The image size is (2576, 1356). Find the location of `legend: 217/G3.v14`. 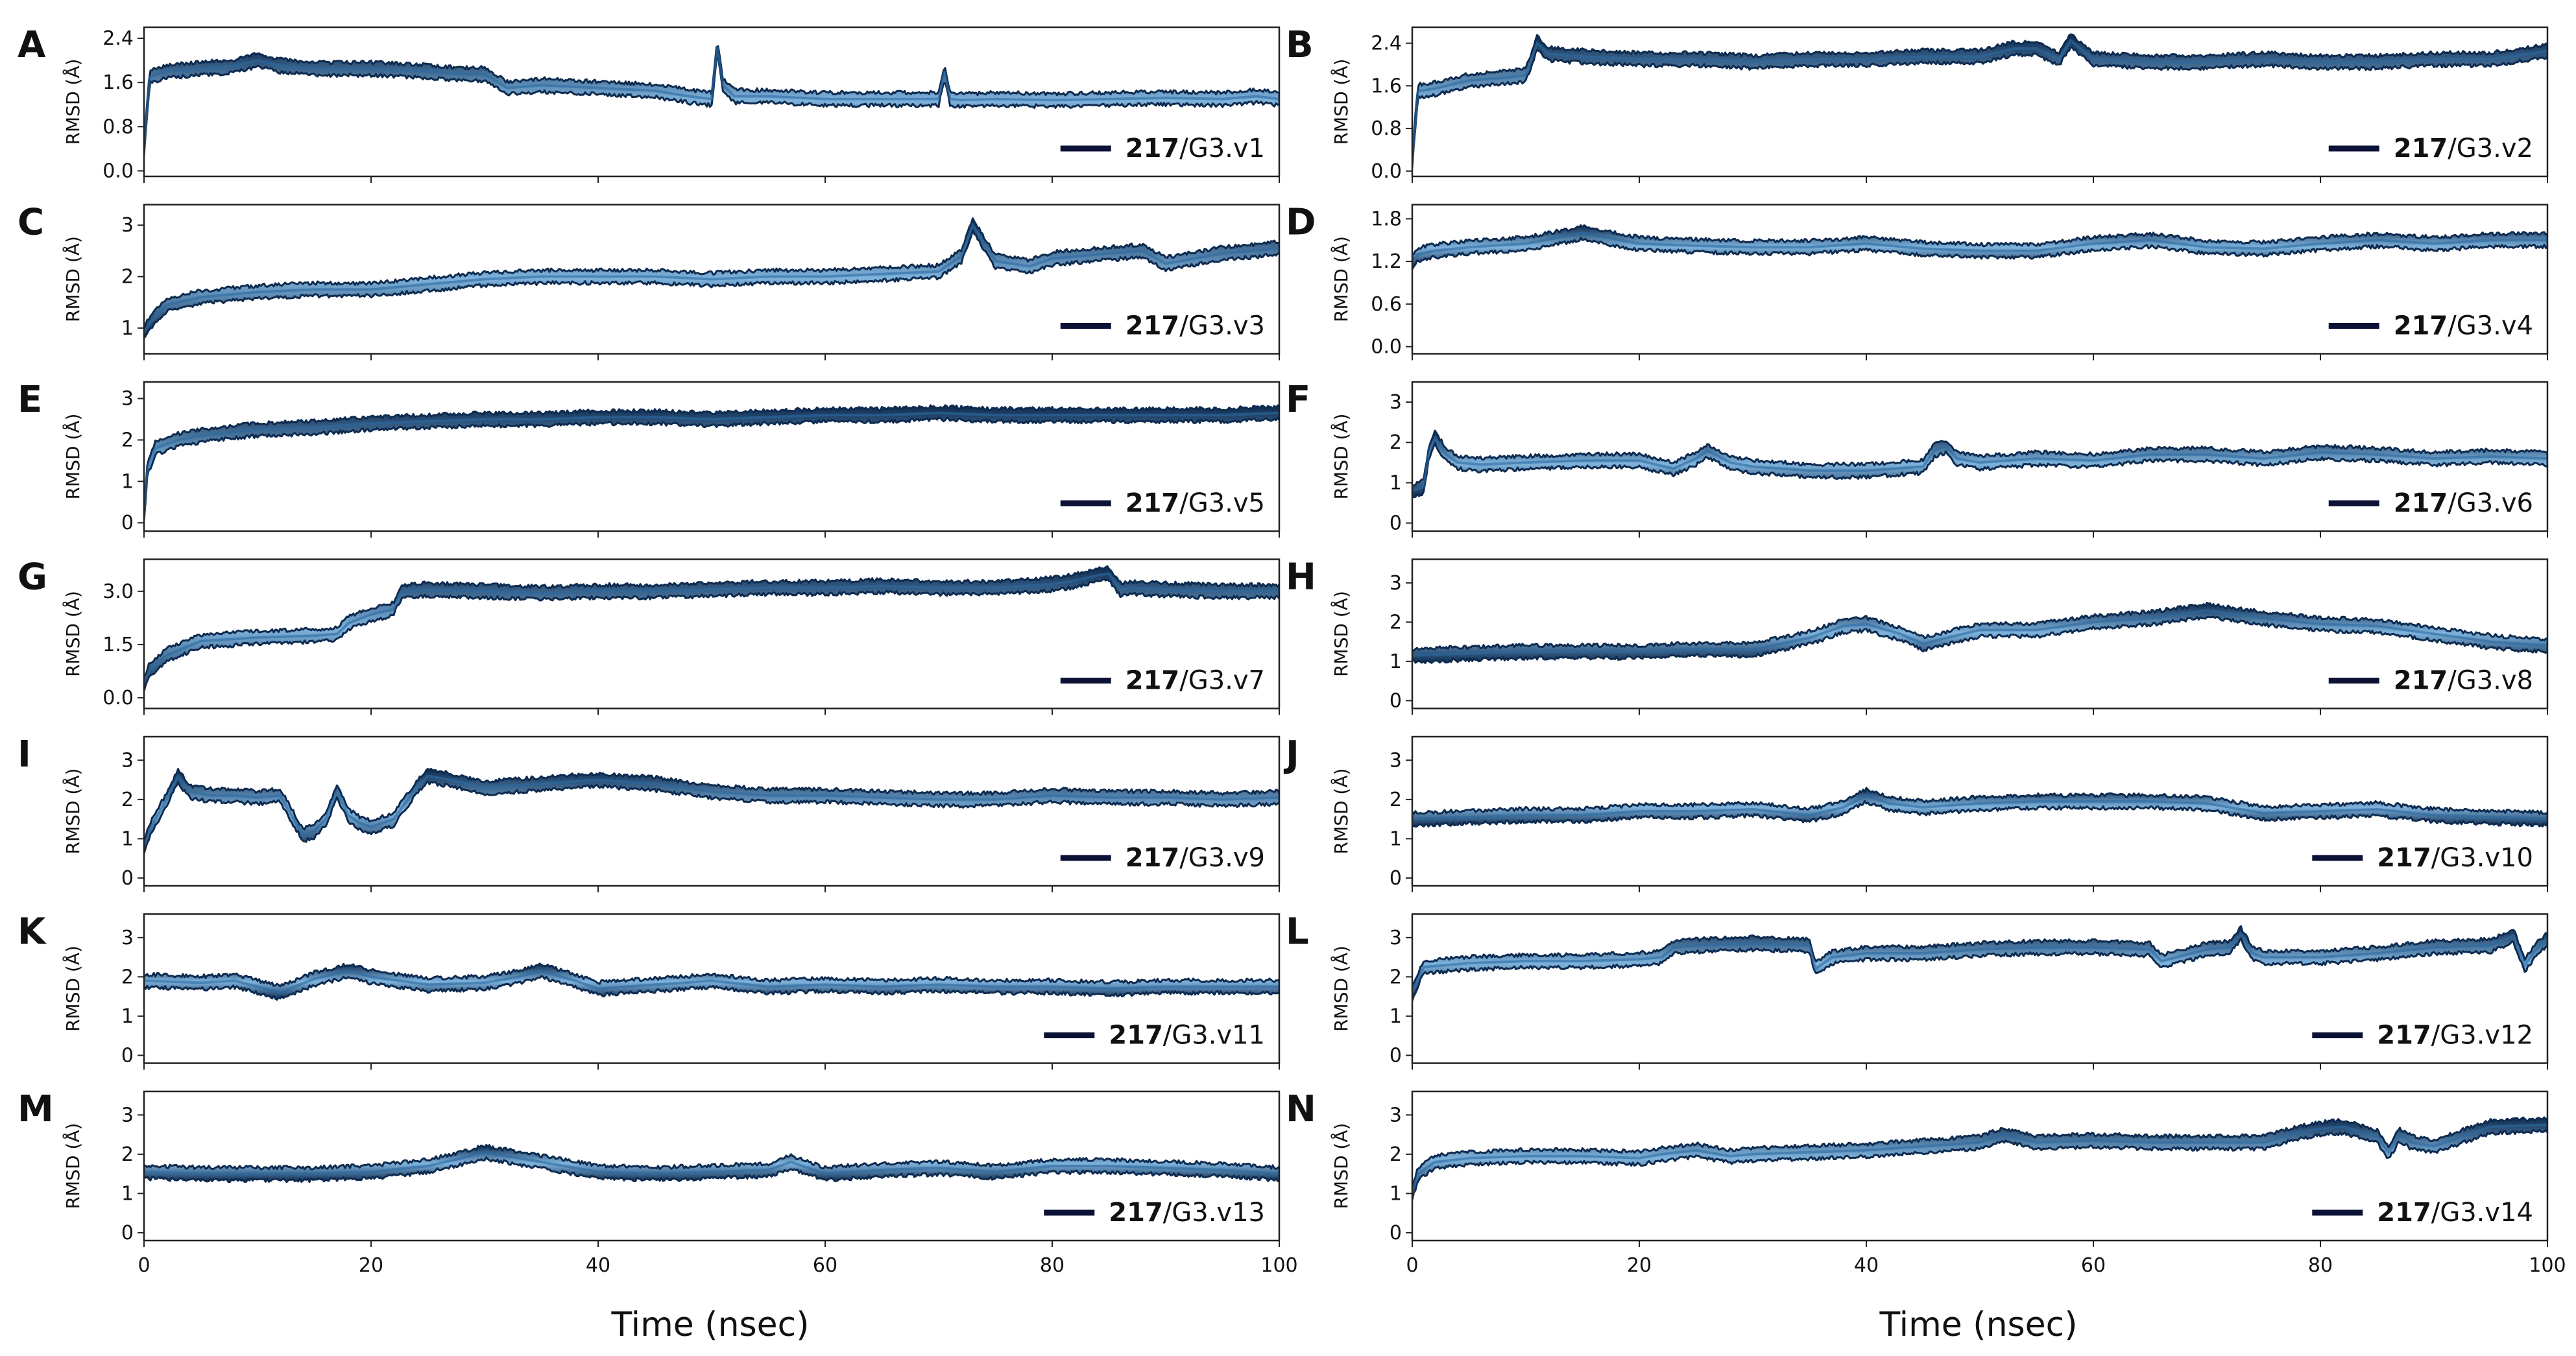

legend: 217/G3.v14 is located at coordinates (2422, 1213).